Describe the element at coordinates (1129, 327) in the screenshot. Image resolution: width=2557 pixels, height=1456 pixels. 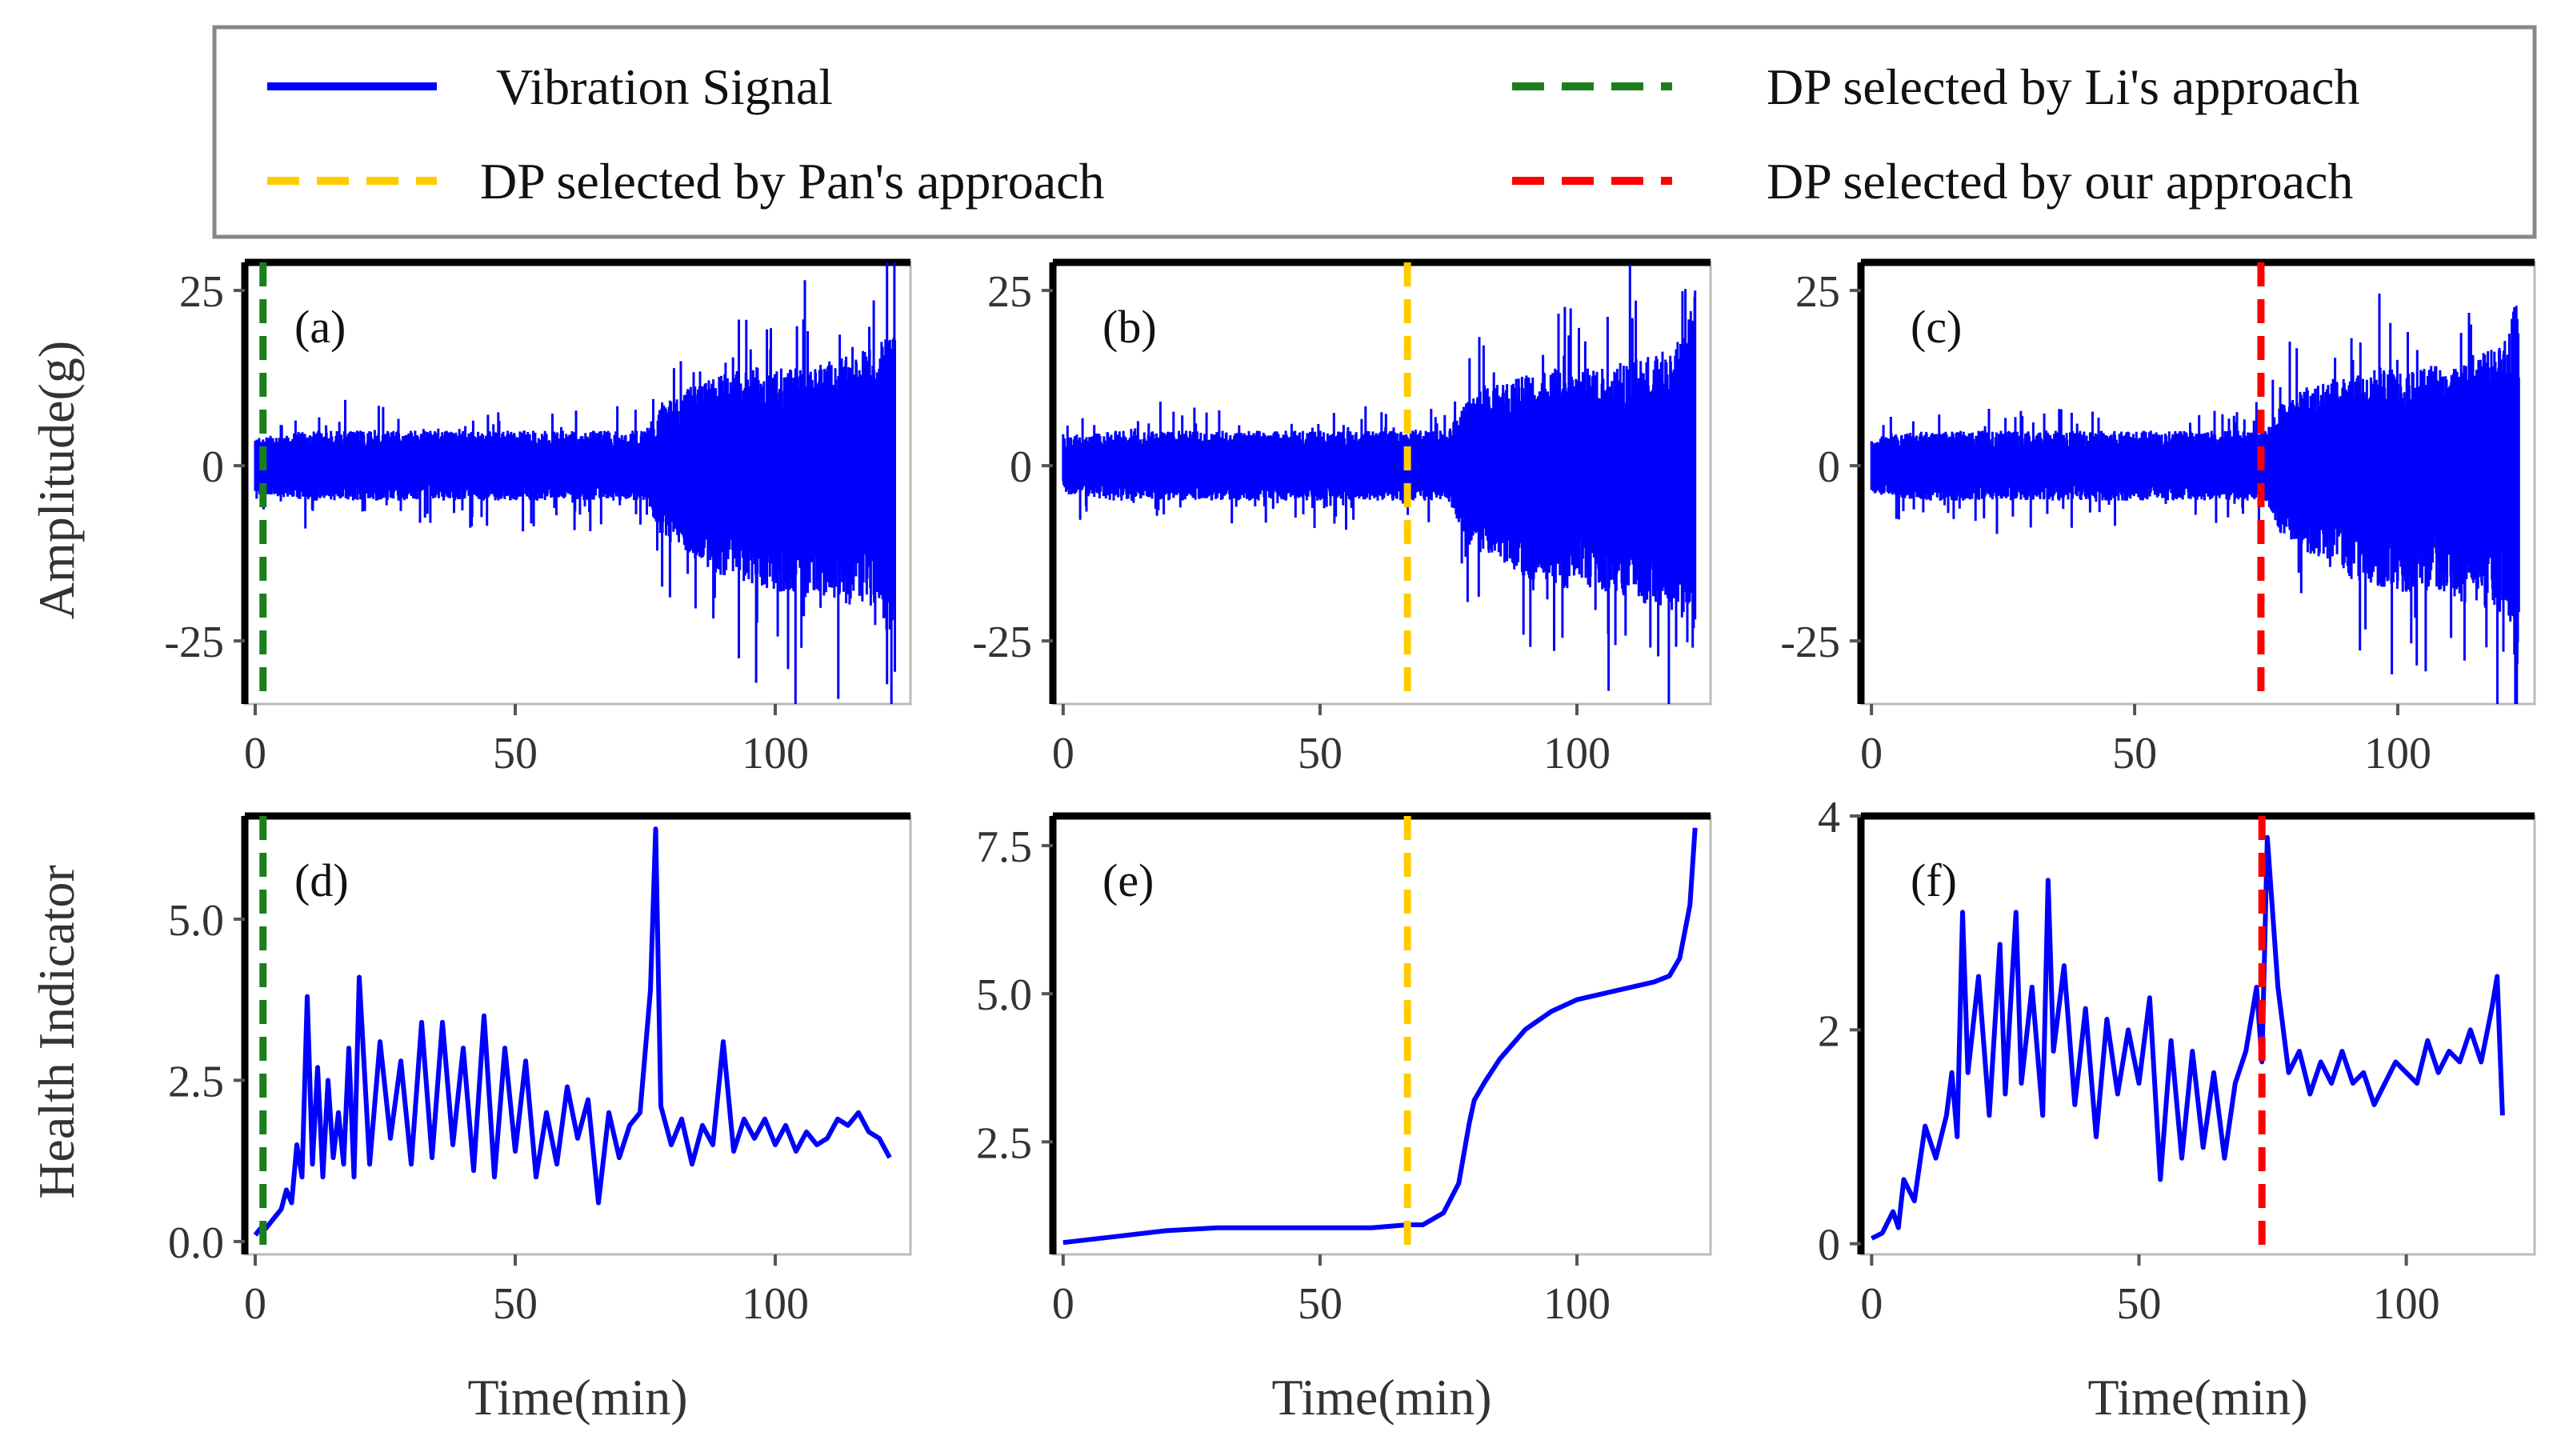
I see `panel-label: (b)` at that location.